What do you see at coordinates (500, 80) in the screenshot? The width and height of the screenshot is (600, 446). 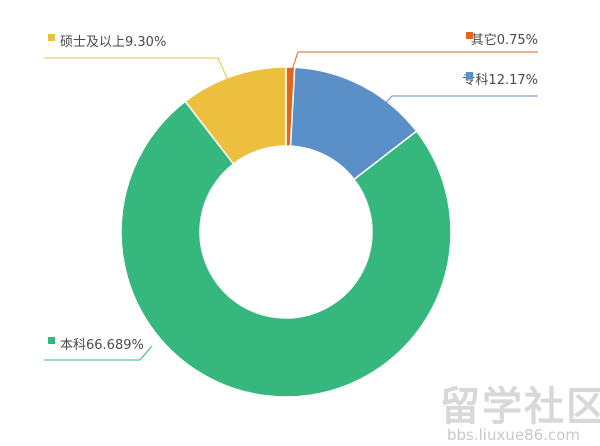 I see `slice-label-1: 专科12.17%` at bounding box center [500, 80].